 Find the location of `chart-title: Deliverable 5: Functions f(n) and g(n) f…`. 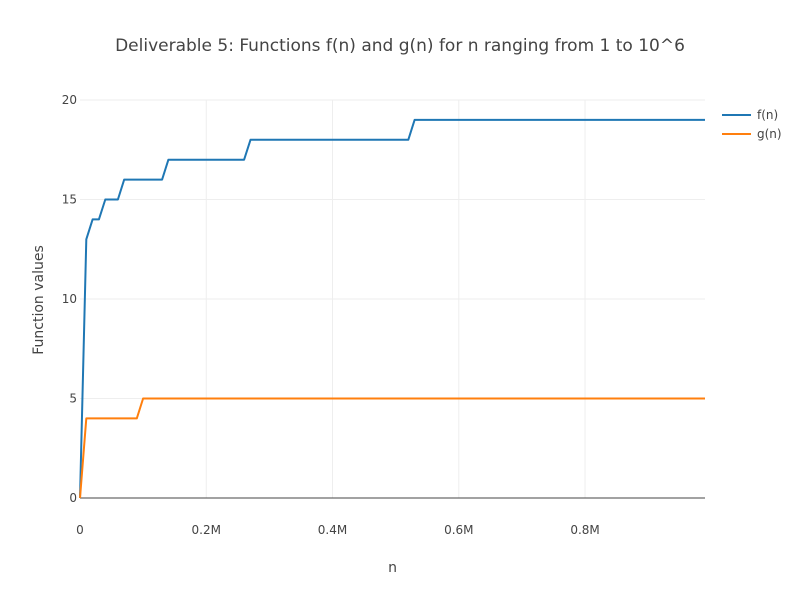

chart-title: Deliverable 5: Functions f(n) and g(n) f… is located at coordinates (400, 46).